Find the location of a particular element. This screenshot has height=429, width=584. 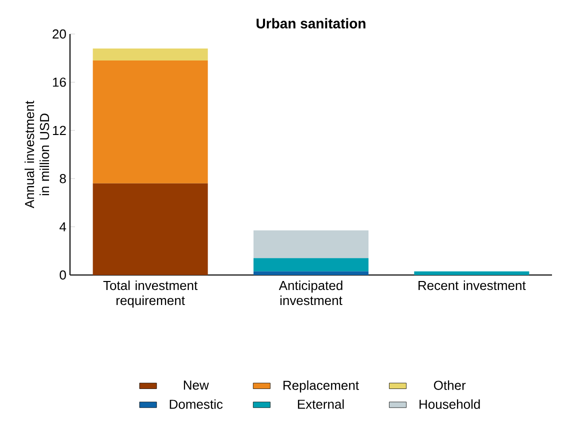

legend-label: Domestic is located at coordinates (196, 404).